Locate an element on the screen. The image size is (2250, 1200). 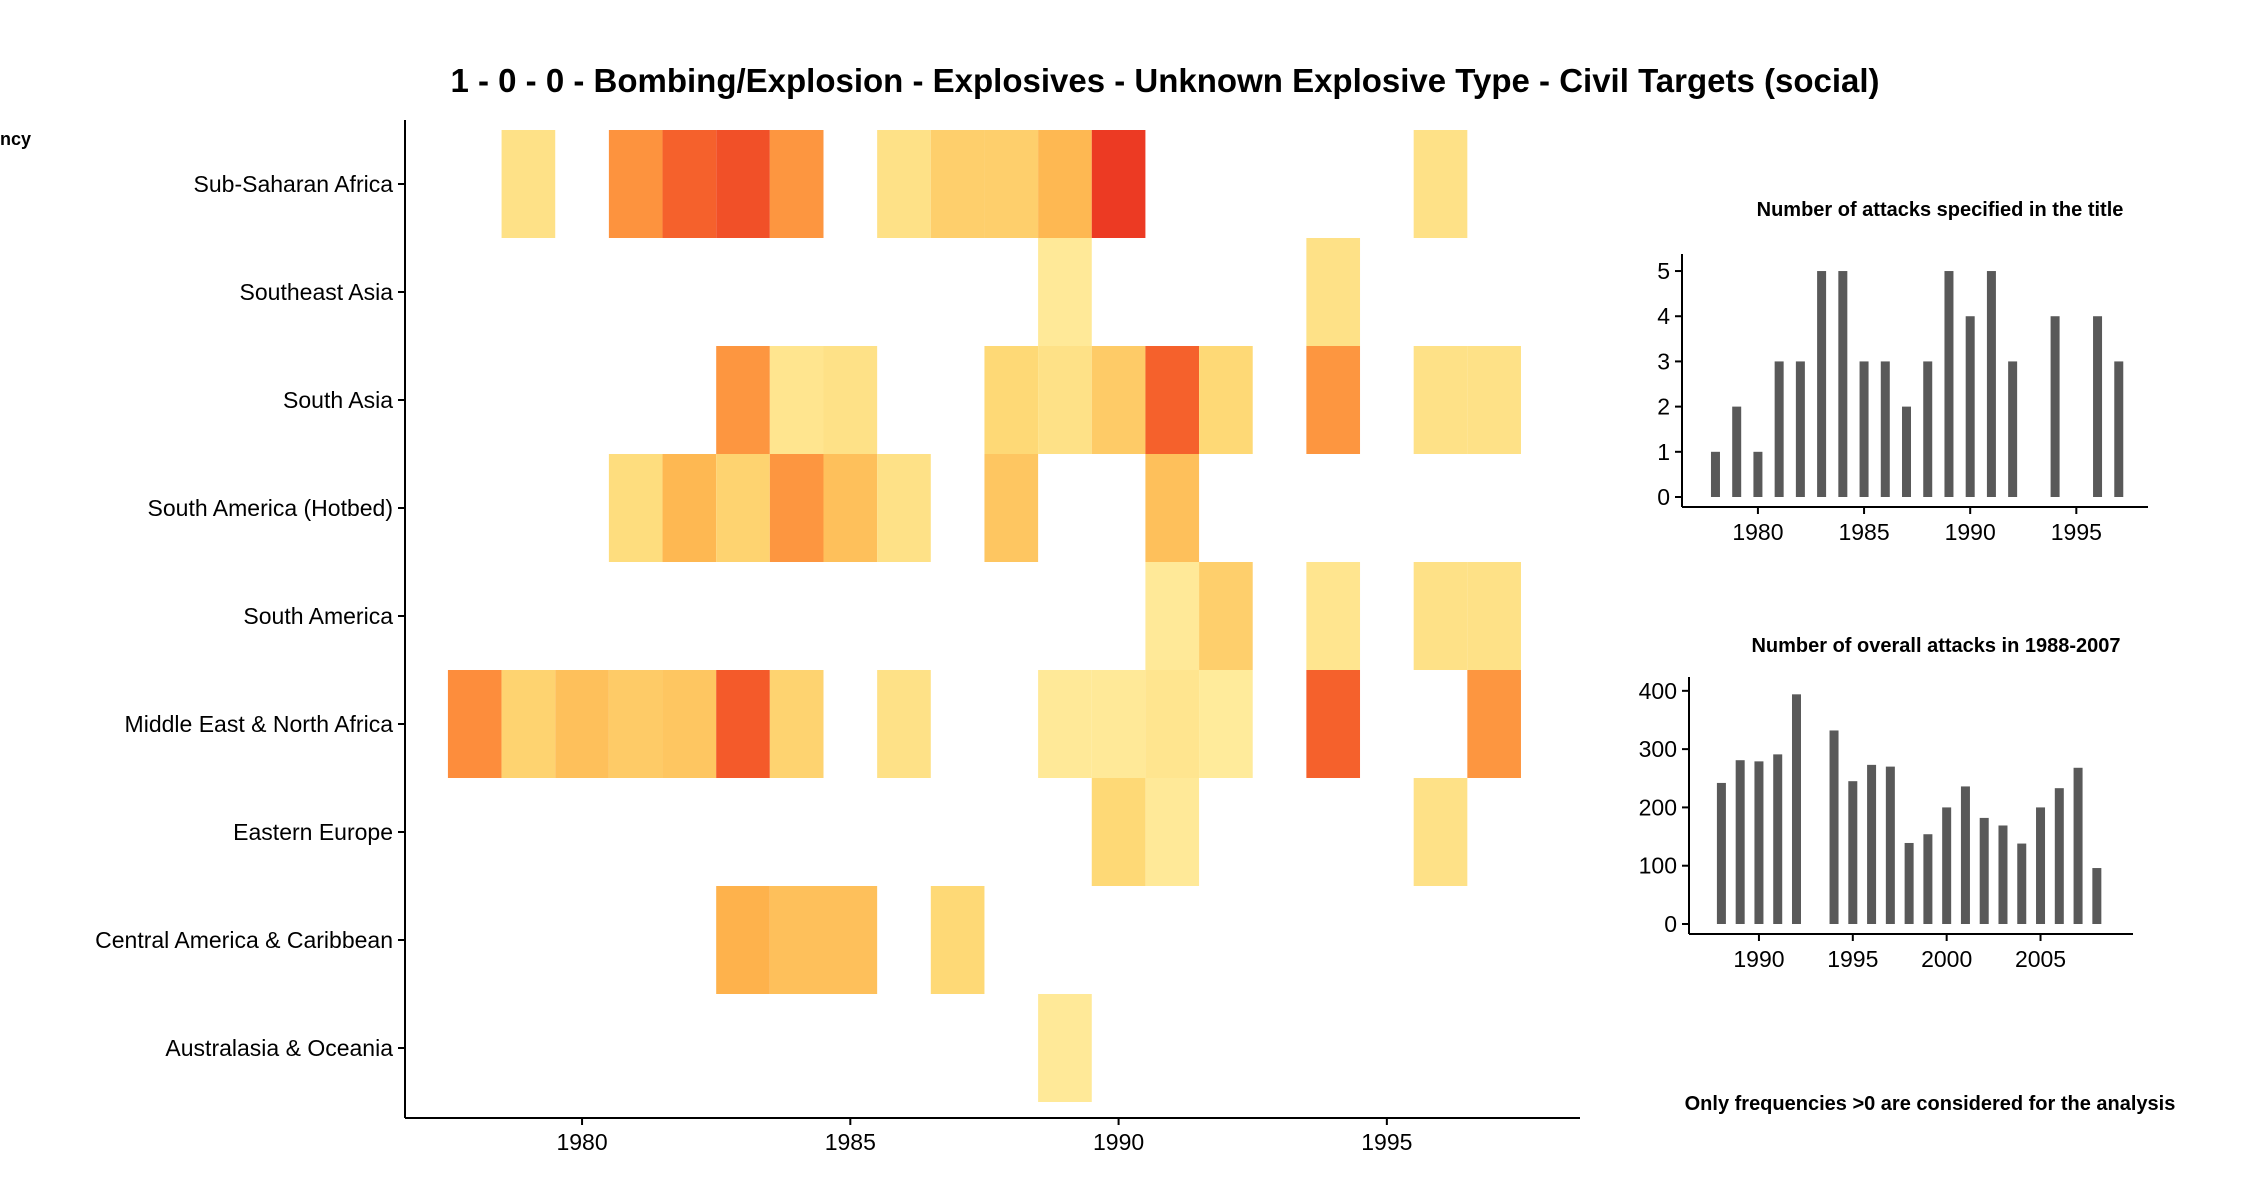
heatmap-x-tick-label: 1980 is located at coordinates (581, 1142).